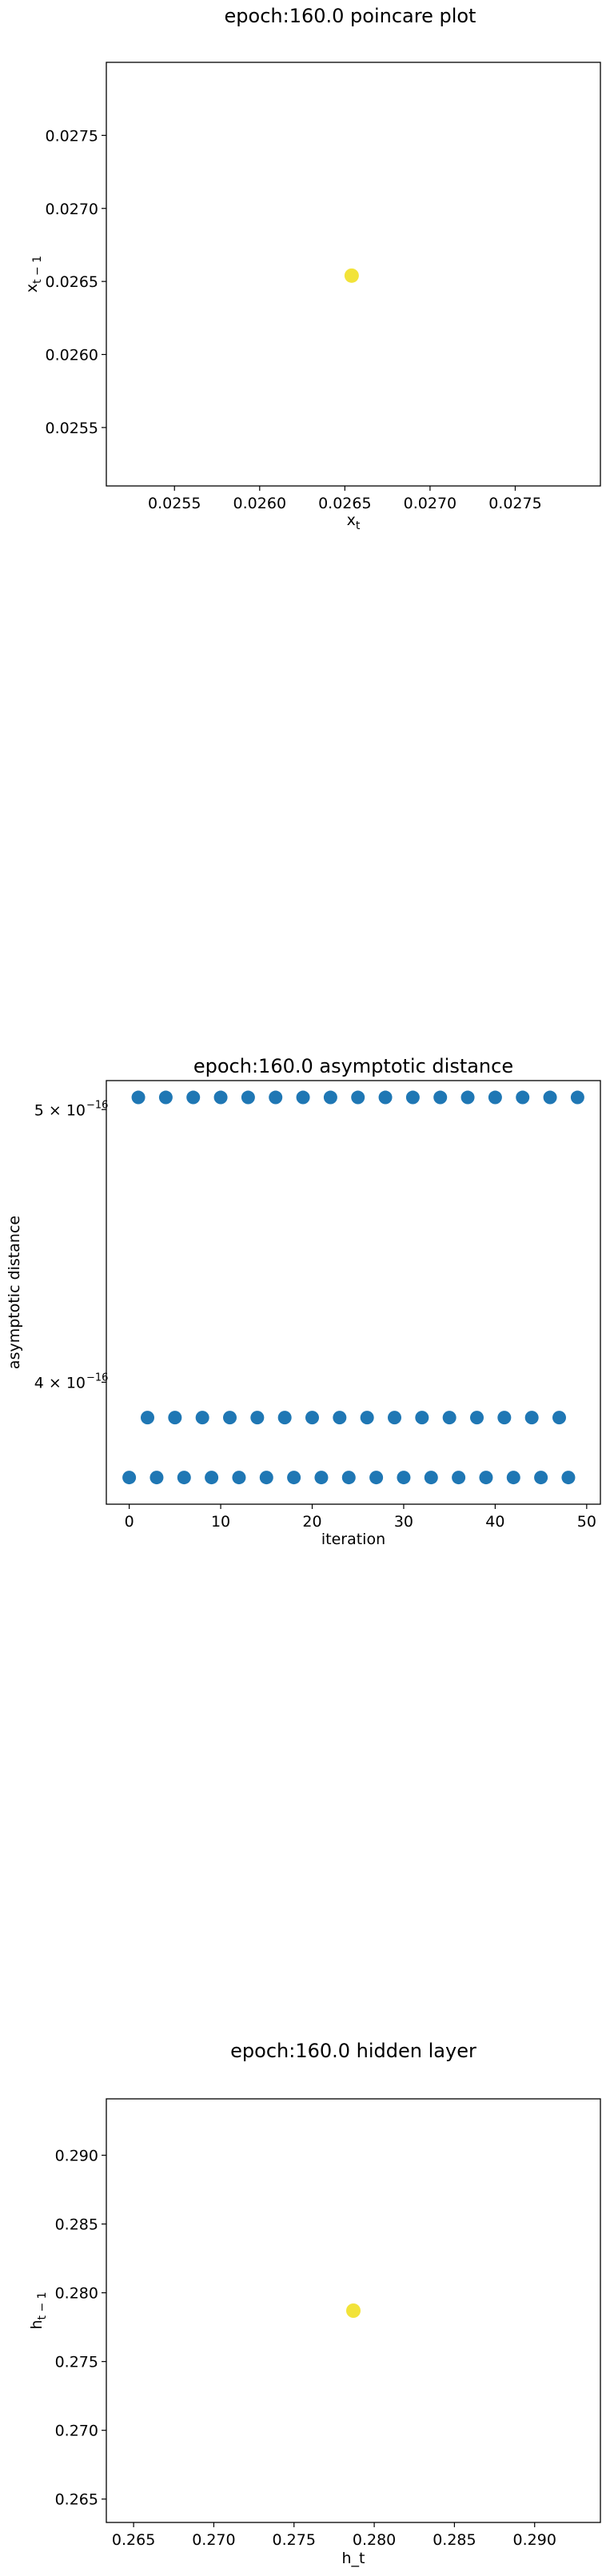  What do you see at coordinates (76, 2156) in the screenshot?
I see `y-tick-label: 0.290` at bounding box center [76, 2156].